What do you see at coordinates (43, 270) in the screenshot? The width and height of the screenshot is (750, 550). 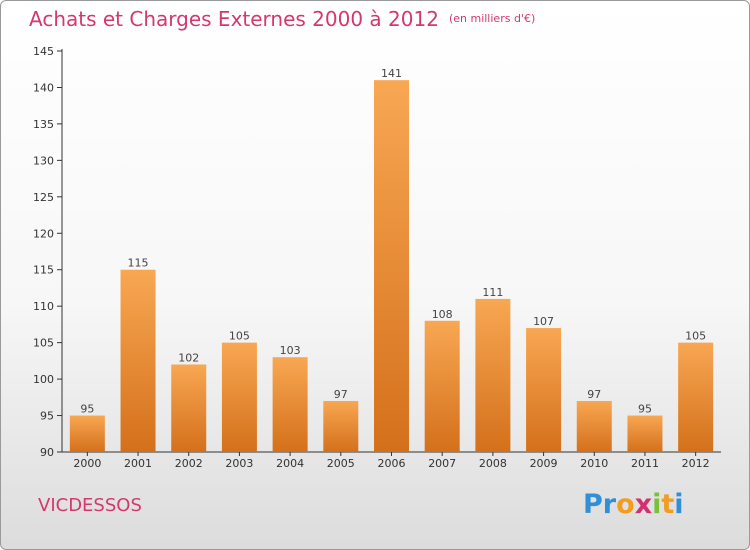 I see `y-tick-label: 115` at bounding box center [43, 270].